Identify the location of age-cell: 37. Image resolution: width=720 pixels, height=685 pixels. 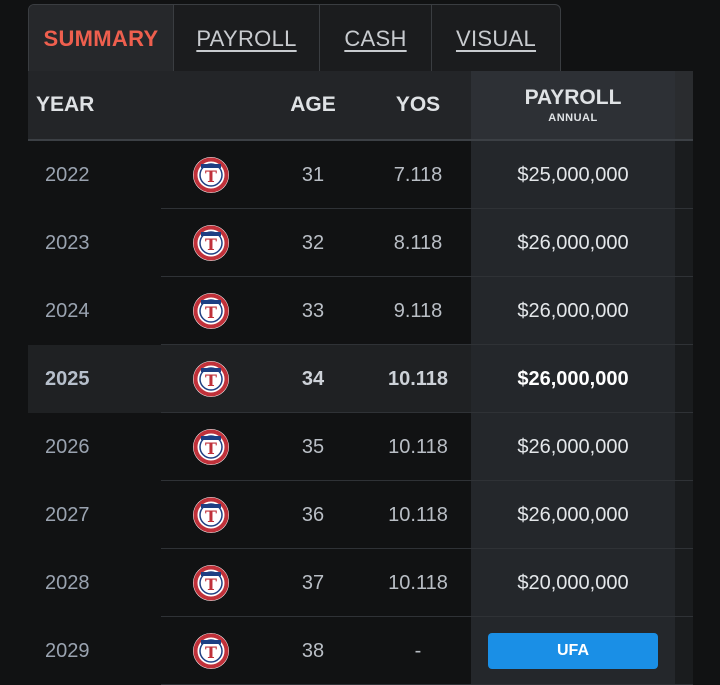
(313, 582).